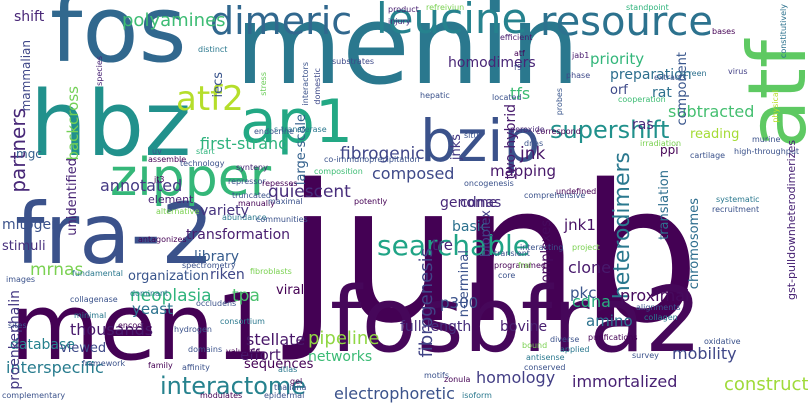 The height and width of the screenshot is (404, 808). Describe the element at coordinates (399, 21) in the screenshot. I see `word-injury: injury` at that location.